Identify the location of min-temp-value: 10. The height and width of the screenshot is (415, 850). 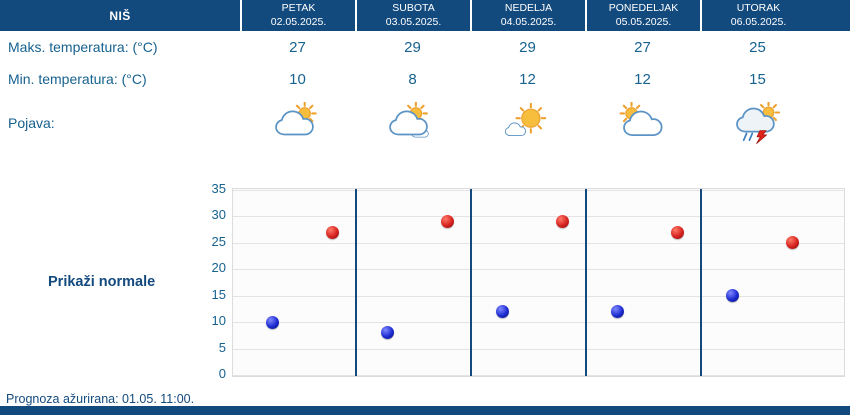
(297, 79).